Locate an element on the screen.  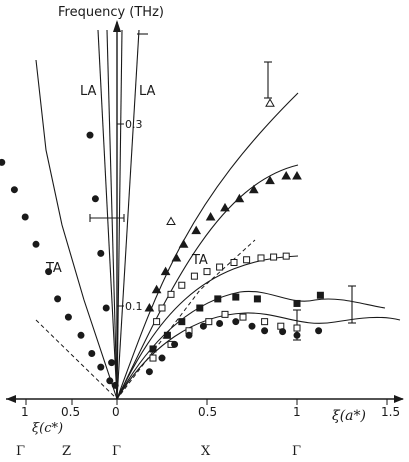
x-axis-label-left: ξ(c*) is located at coordinates (47, 428).